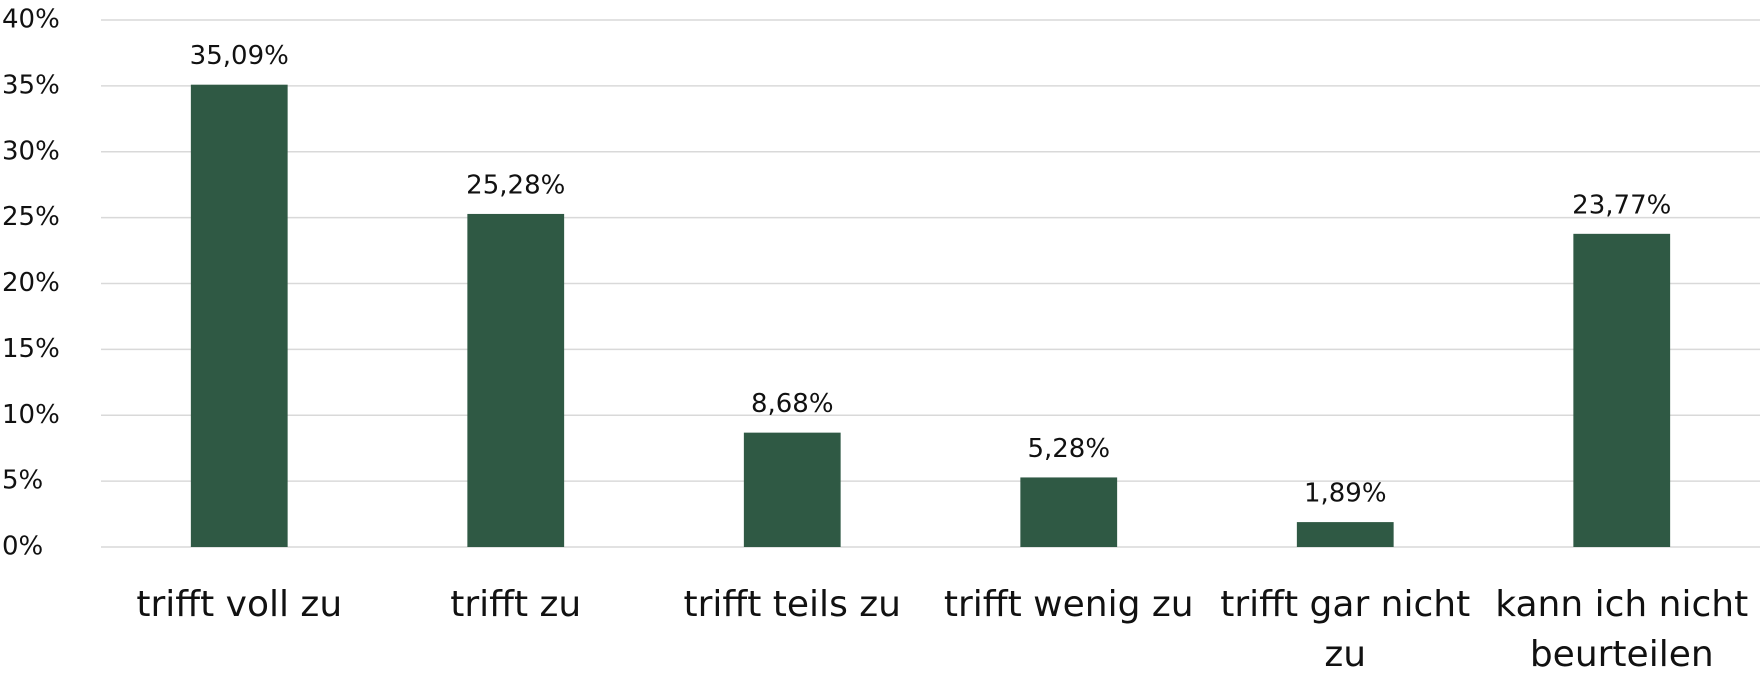 The image size is (1760, 675). What do you see at coordinates (515, 185) in the screenshot?
I see `data-label: 25,28%` at bounding box center [515, 185].